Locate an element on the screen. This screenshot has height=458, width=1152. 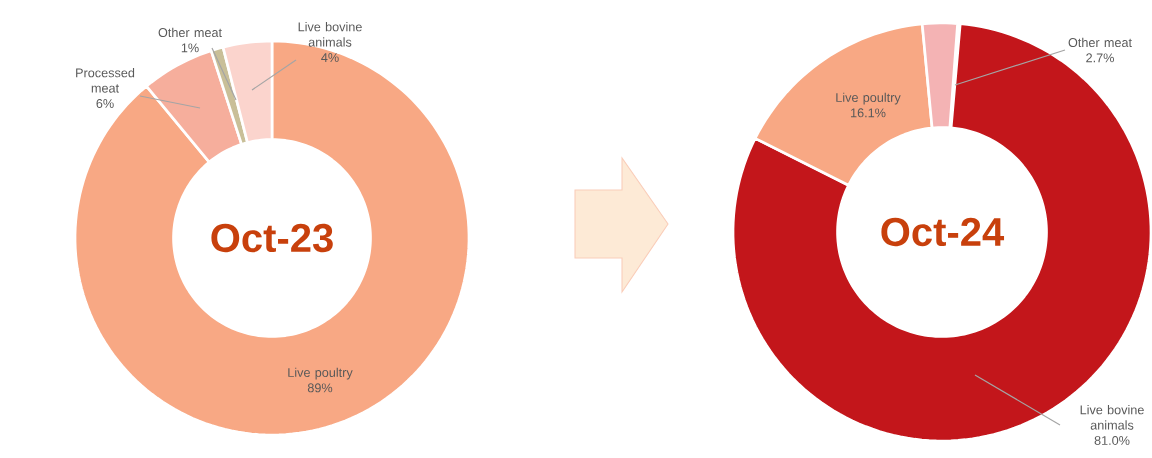
data-label: 2.7% is located at coordinates (1100, 58).